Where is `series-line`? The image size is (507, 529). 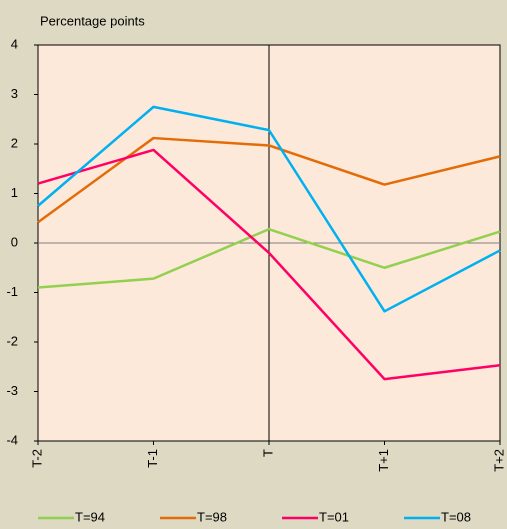
series-line is located at coordinates (269, 258).